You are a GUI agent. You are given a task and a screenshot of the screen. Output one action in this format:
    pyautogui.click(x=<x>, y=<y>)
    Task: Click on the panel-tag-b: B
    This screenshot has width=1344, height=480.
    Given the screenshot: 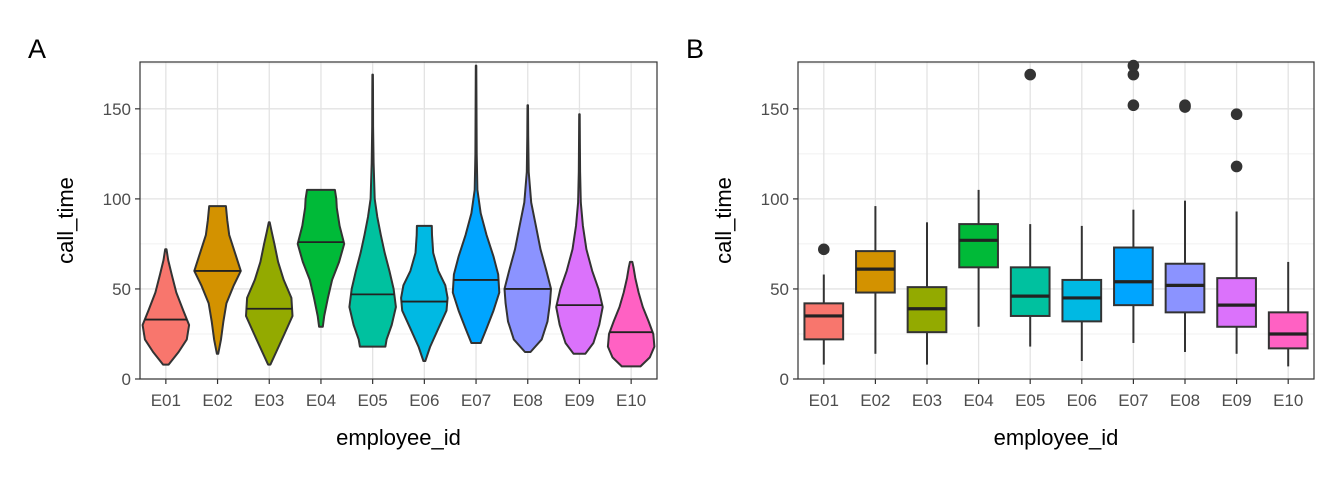 What is the action you would take?
    pyautogui.click(x=695, y=49)
    